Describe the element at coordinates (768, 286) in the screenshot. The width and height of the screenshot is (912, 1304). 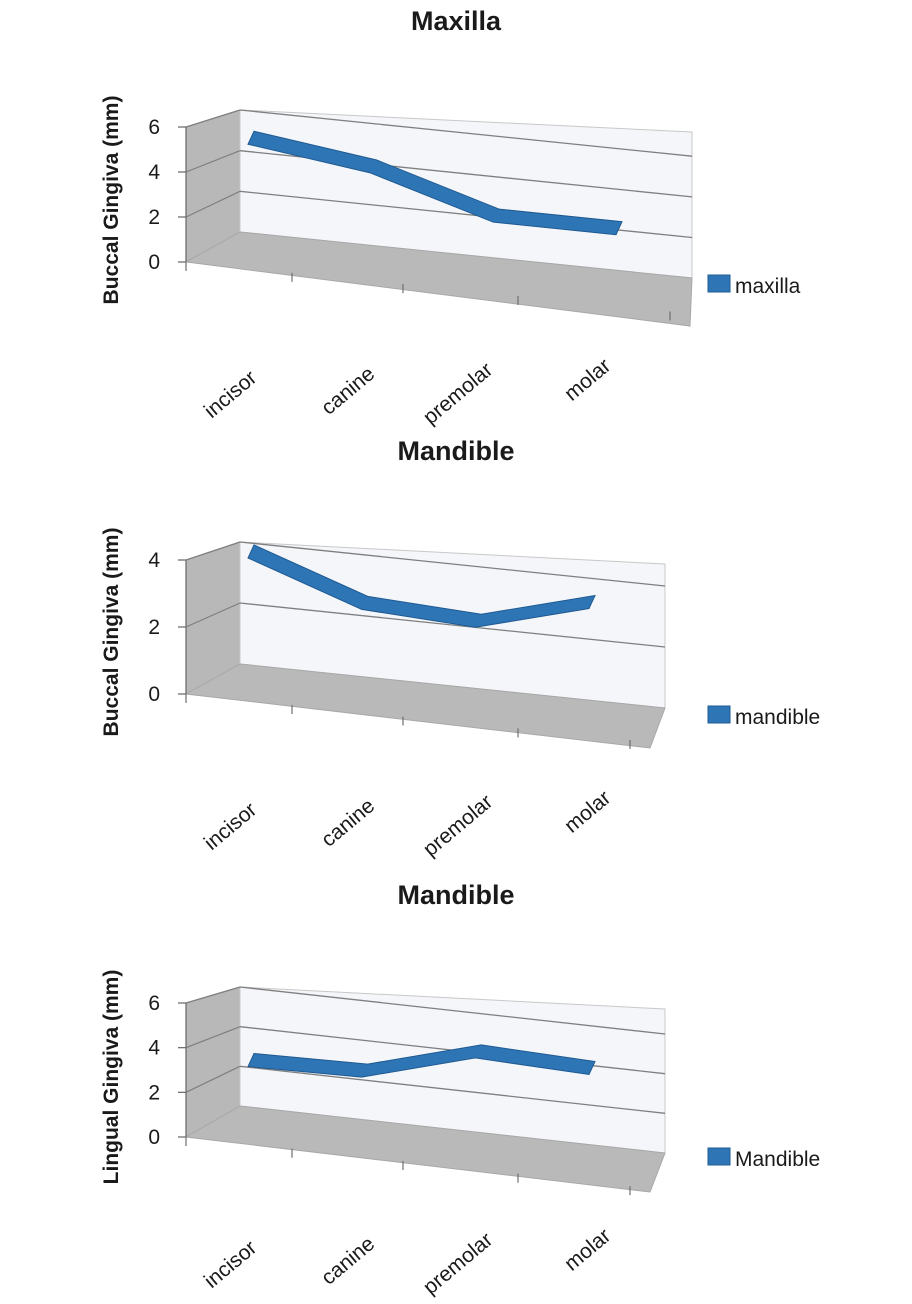
I see `legend-label: maxilla` at that location.